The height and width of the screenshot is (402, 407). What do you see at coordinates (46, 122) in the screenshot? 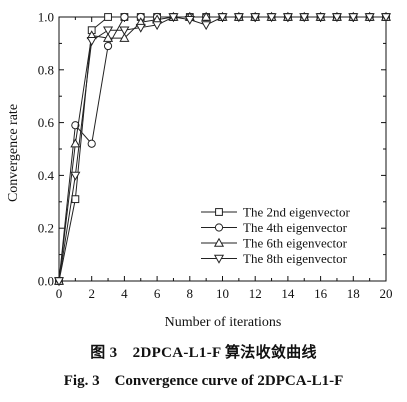
I see `y-tick-label: 0.6` at bounding box center [46, 122].